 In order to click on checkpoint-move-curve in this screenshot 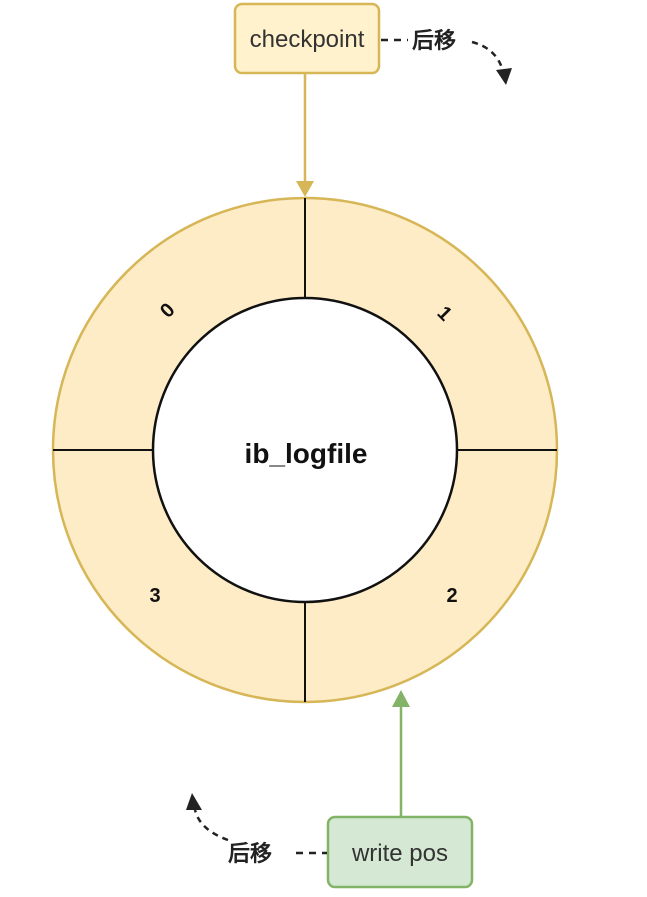, I will do `click(487, 54)`.